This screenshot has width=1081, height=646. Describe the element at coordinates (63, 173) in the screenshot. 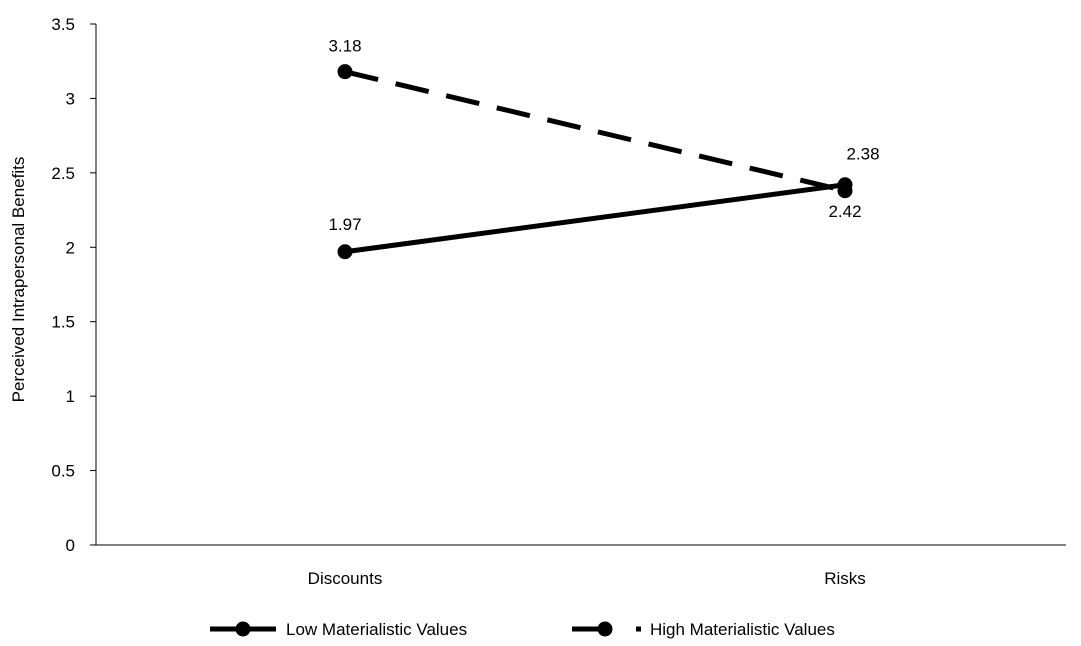

I see `y-tick-label: 2.5` at that location.